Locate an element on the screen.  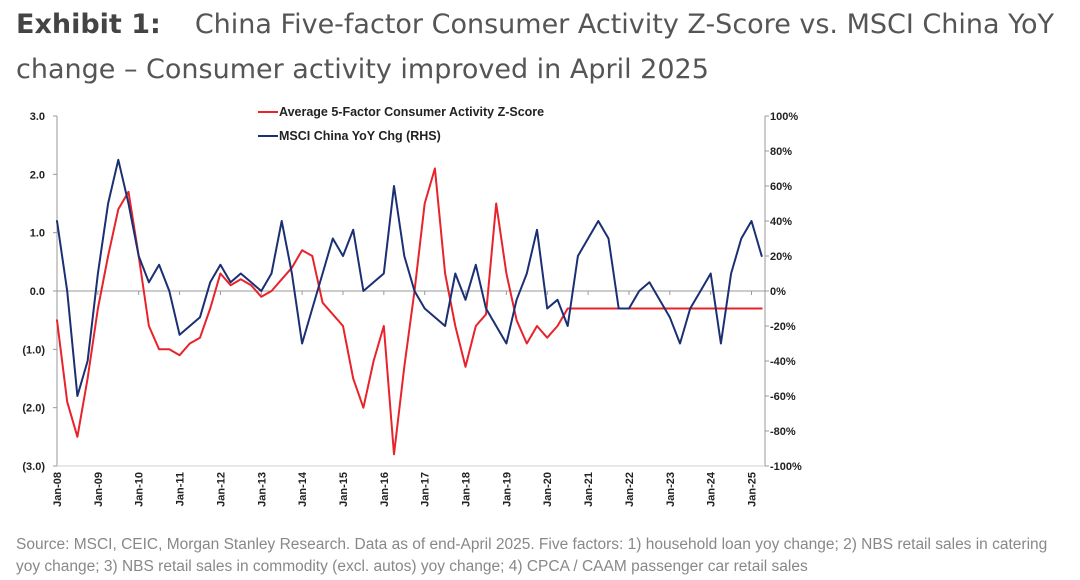
right-tick-label: -60% is located at coordinates (783, 397).